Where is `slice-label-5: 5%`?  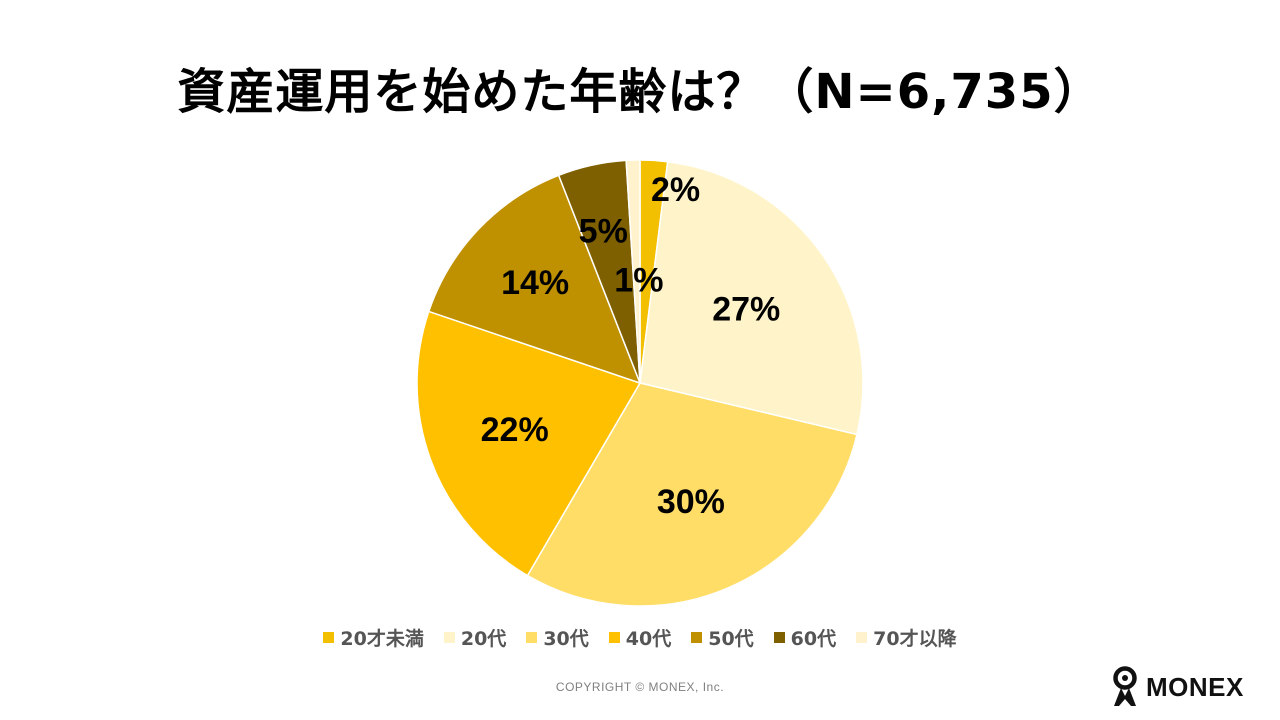
slice-label-5: 5% is located at coordinates (603, 231).